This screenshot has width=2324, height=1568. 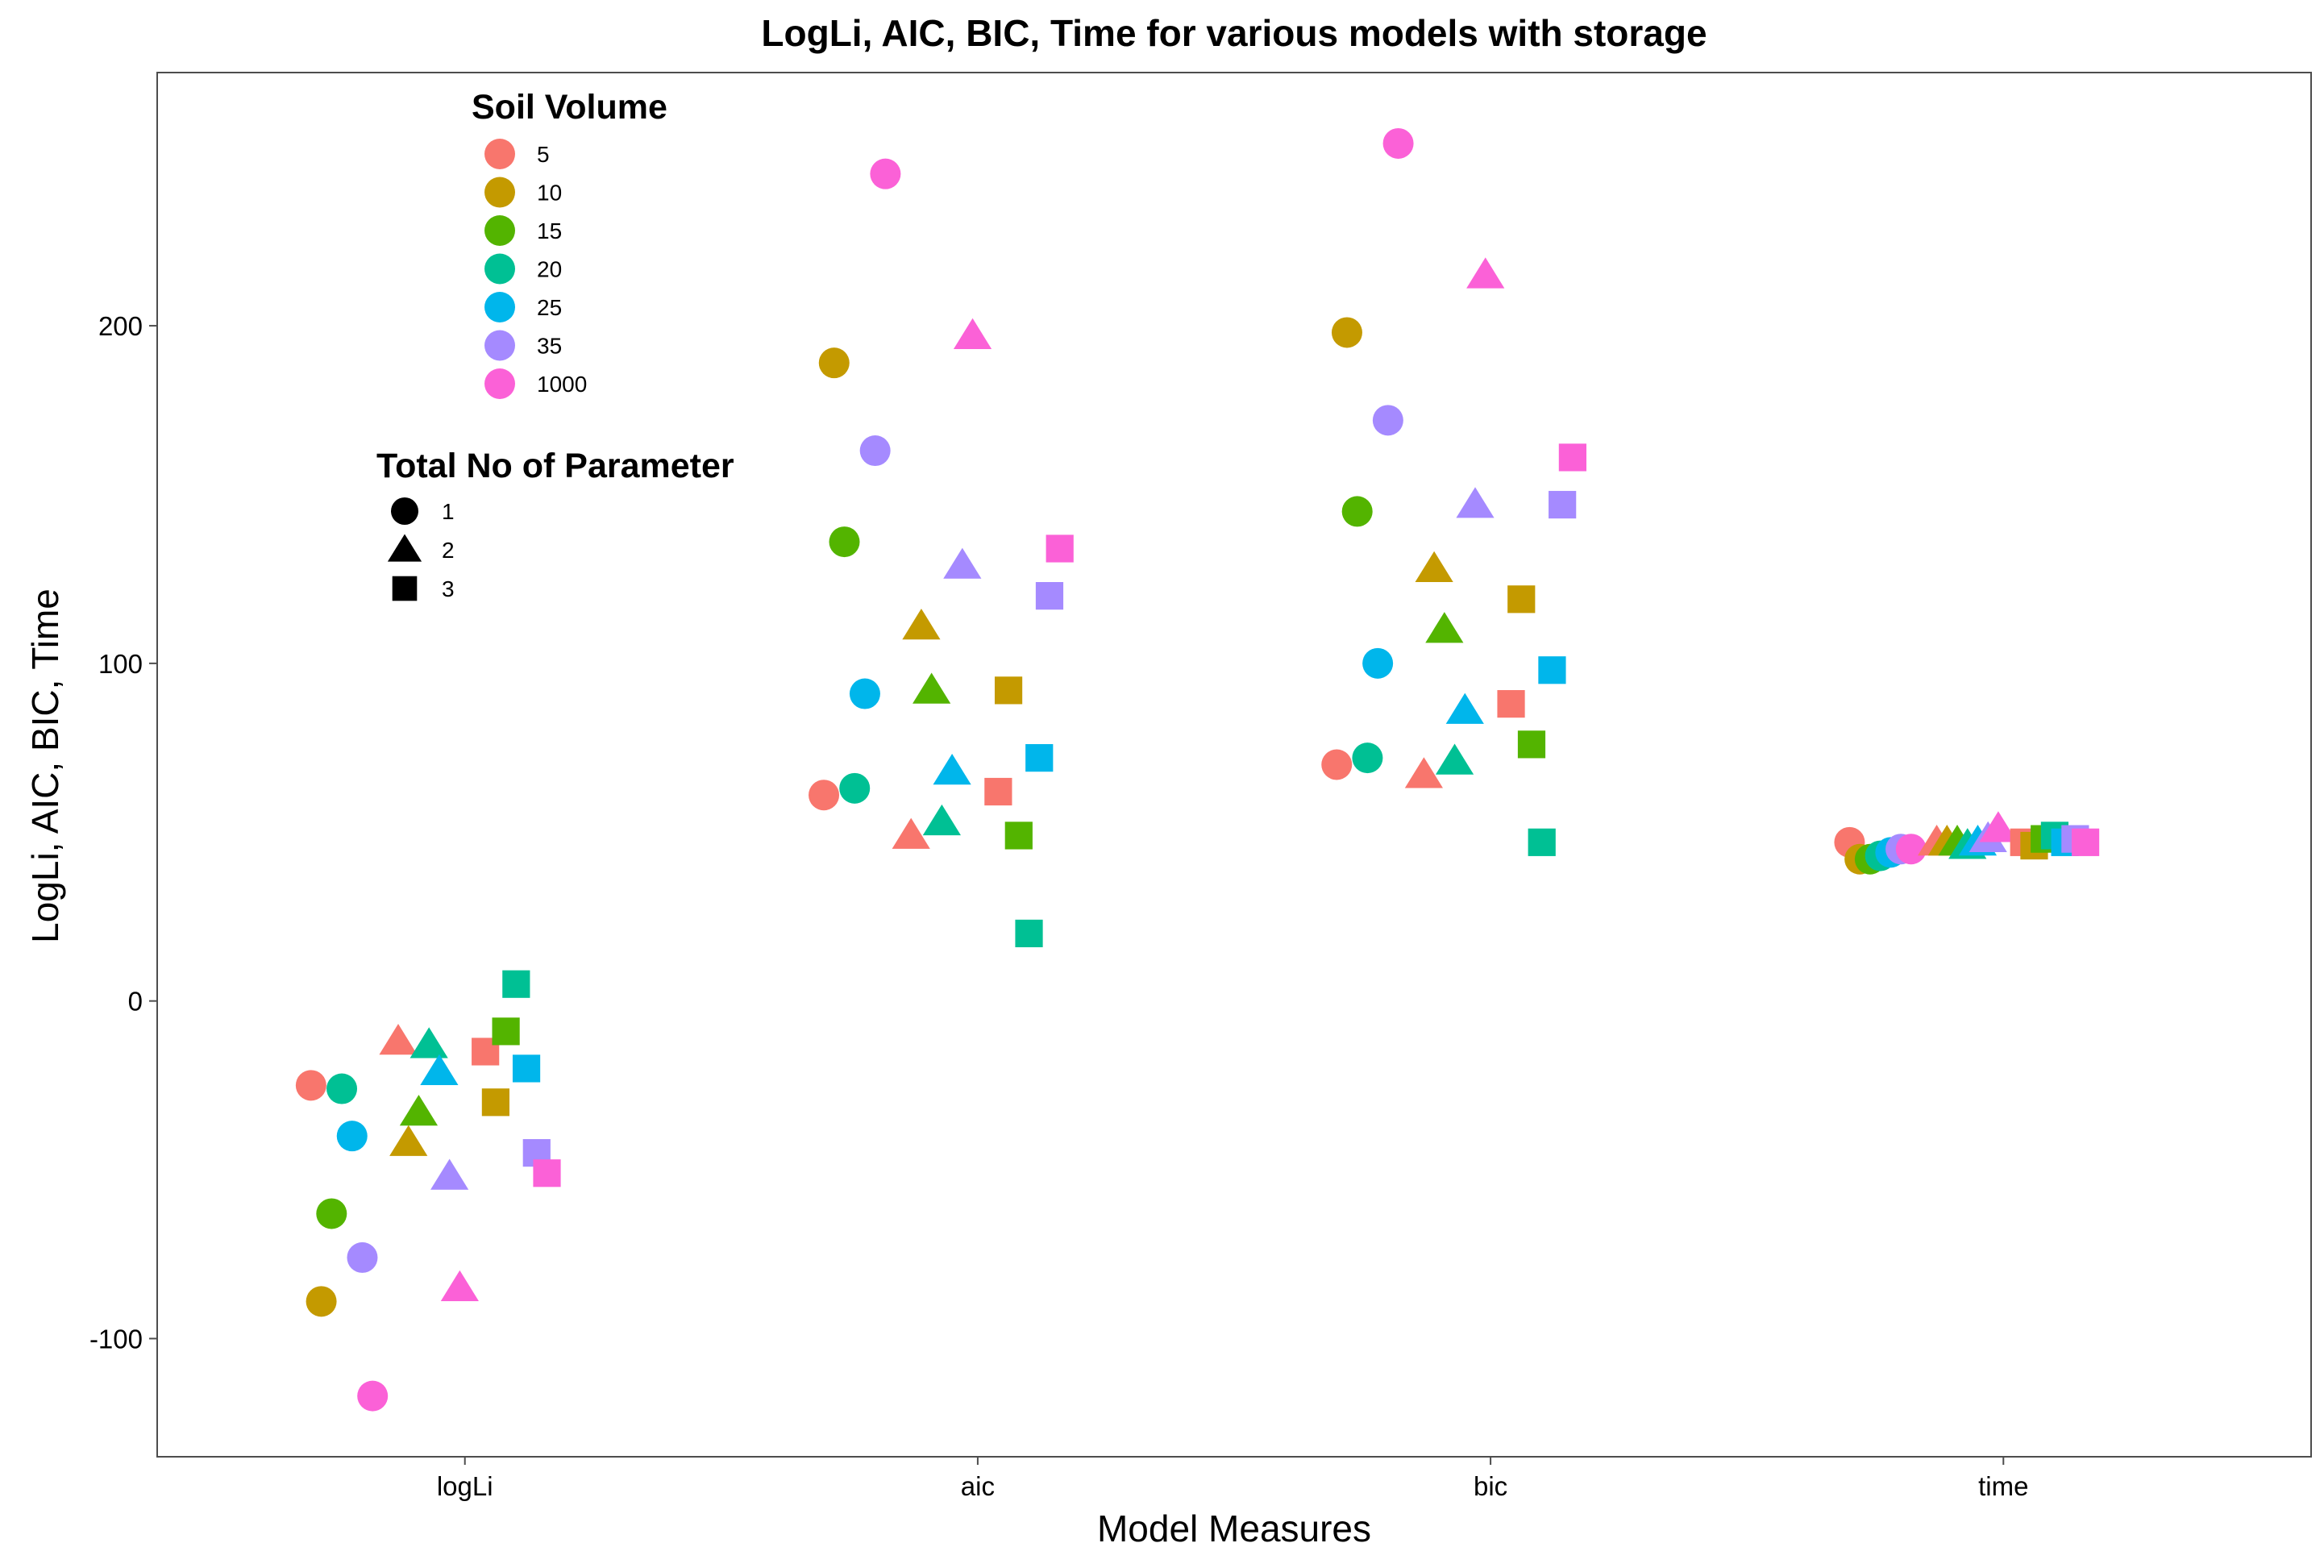 I want to click on legend-soil-volume-label: 25, so click(x=549, y=307).